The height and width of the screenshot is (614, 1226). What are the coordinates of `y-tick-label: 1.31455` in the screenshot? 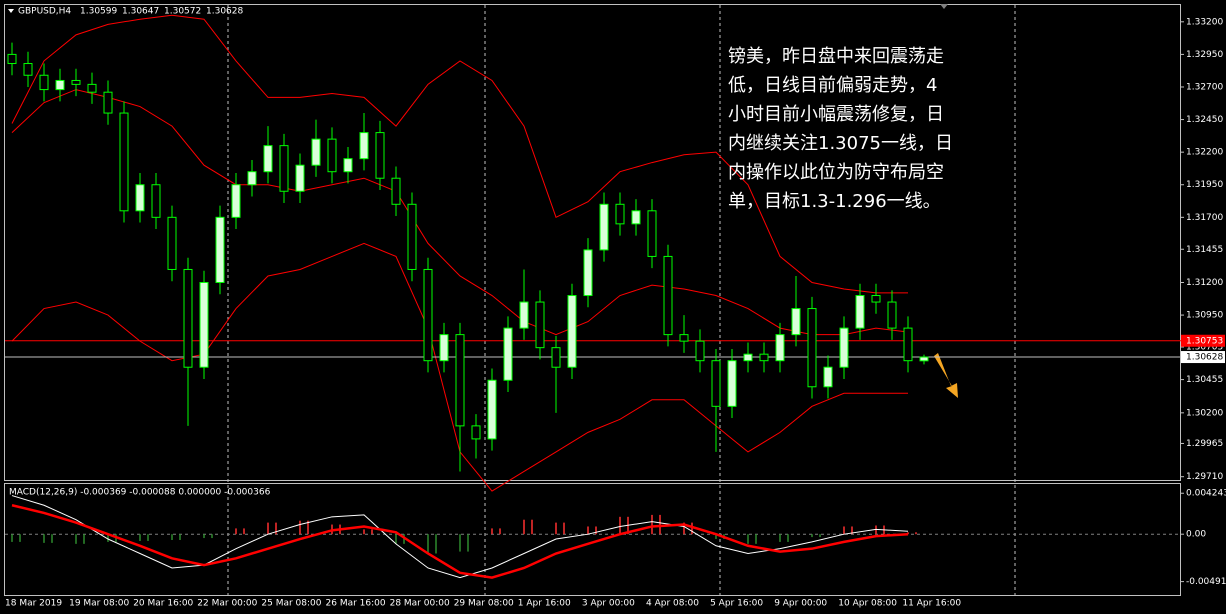 It's located at (1204, 250).